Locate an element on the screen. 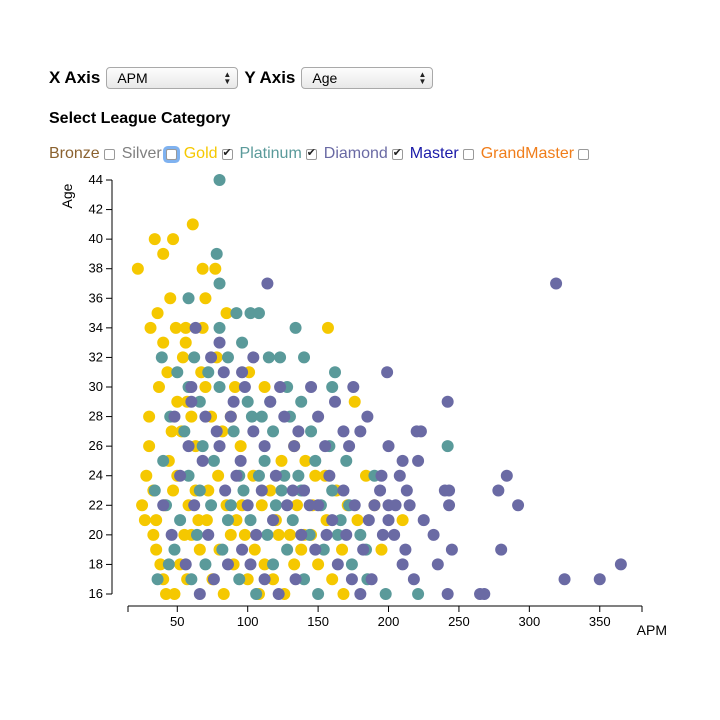 The image size is (720, 720). y-axis-select: Age ▲ ▼ is located at coordinates (367, 78).